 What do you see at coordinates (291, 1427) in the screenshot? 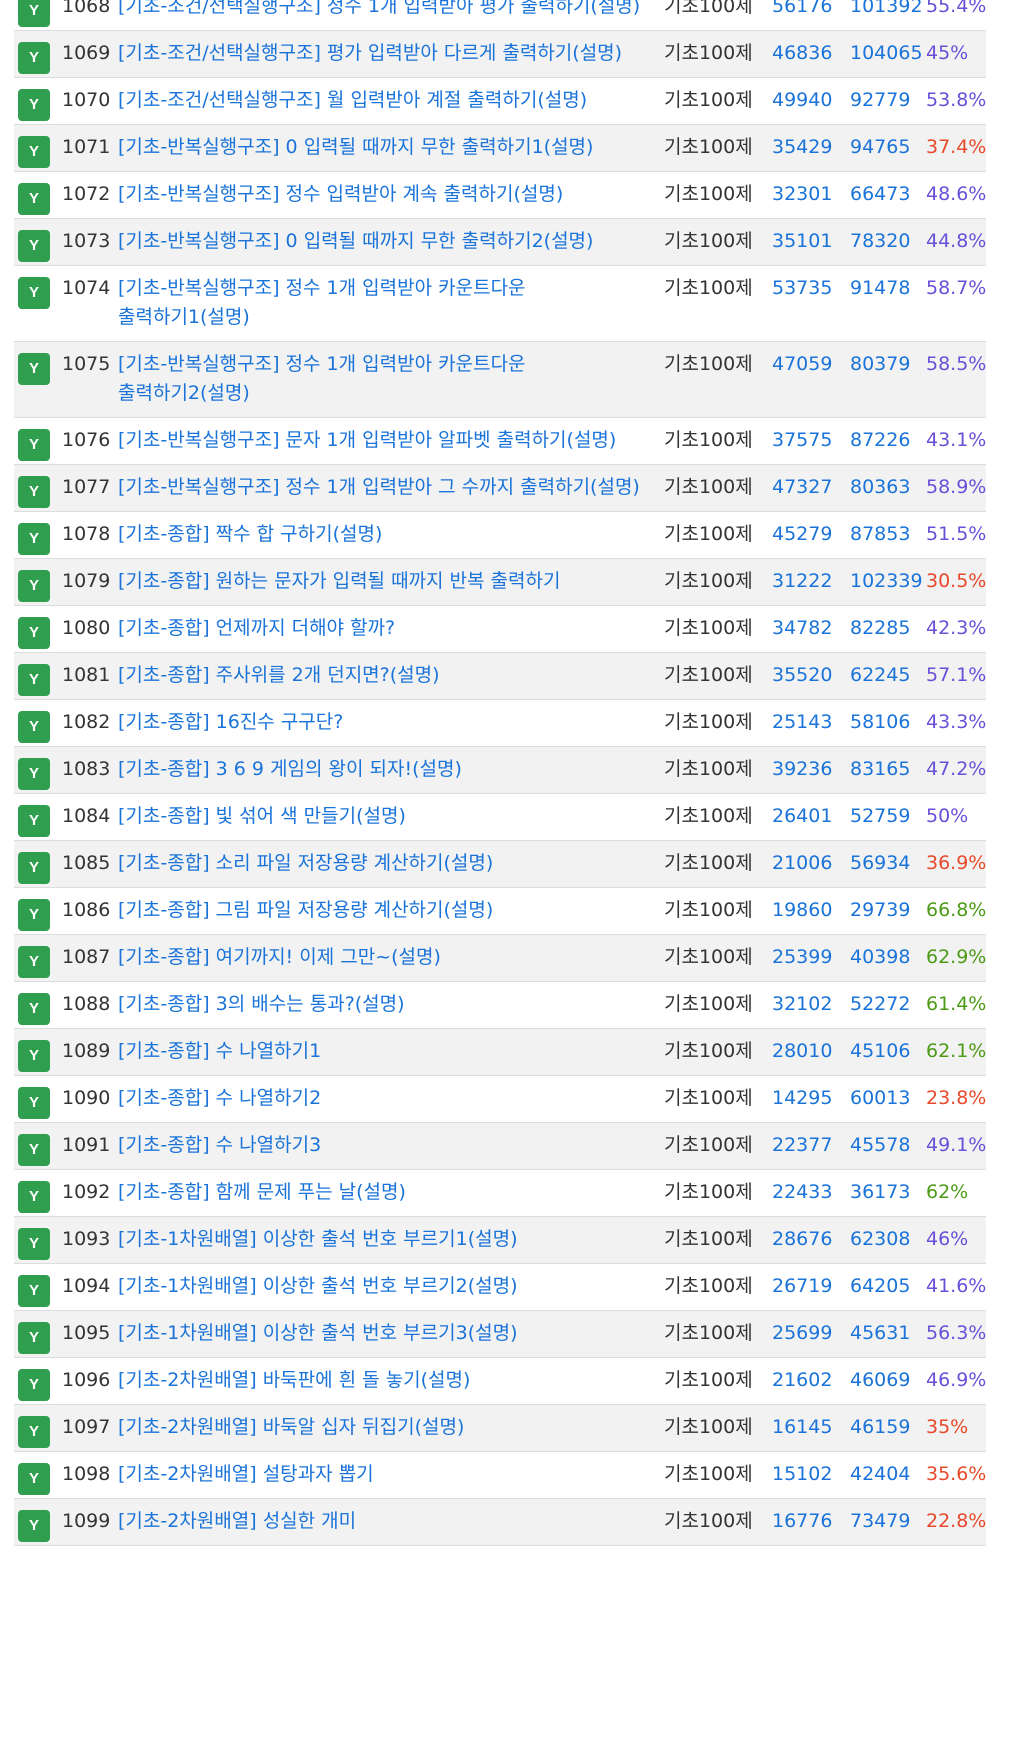
I see `problem-title-link: [기초-2차원배열] 바둑알 십자 뒤집기(설명)` at bounding box center [291, 1427].